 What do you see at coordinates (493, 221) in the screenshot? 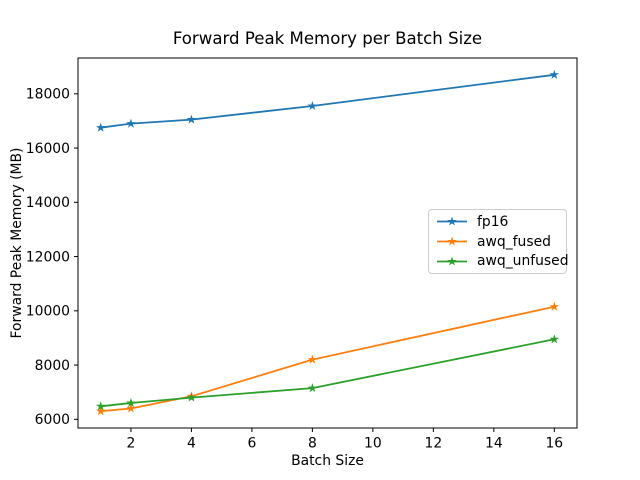
I see `legend-label-fp16: fp16` at bounding box center [493, 221].